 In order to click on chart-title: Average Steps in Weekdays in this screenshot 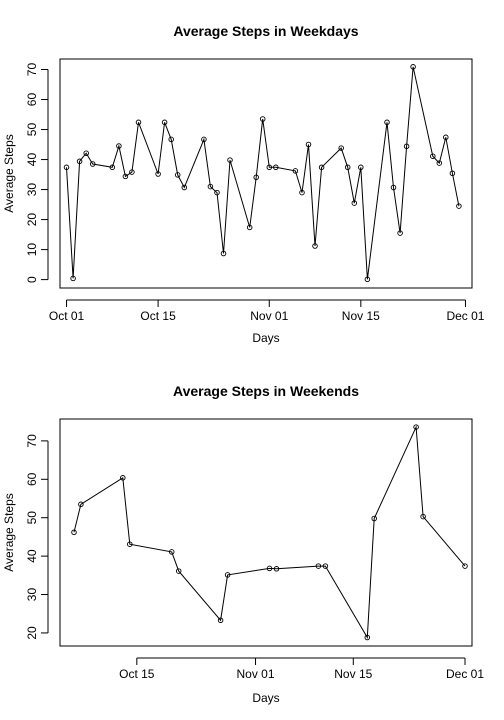, I will do `click(265, 31)`.